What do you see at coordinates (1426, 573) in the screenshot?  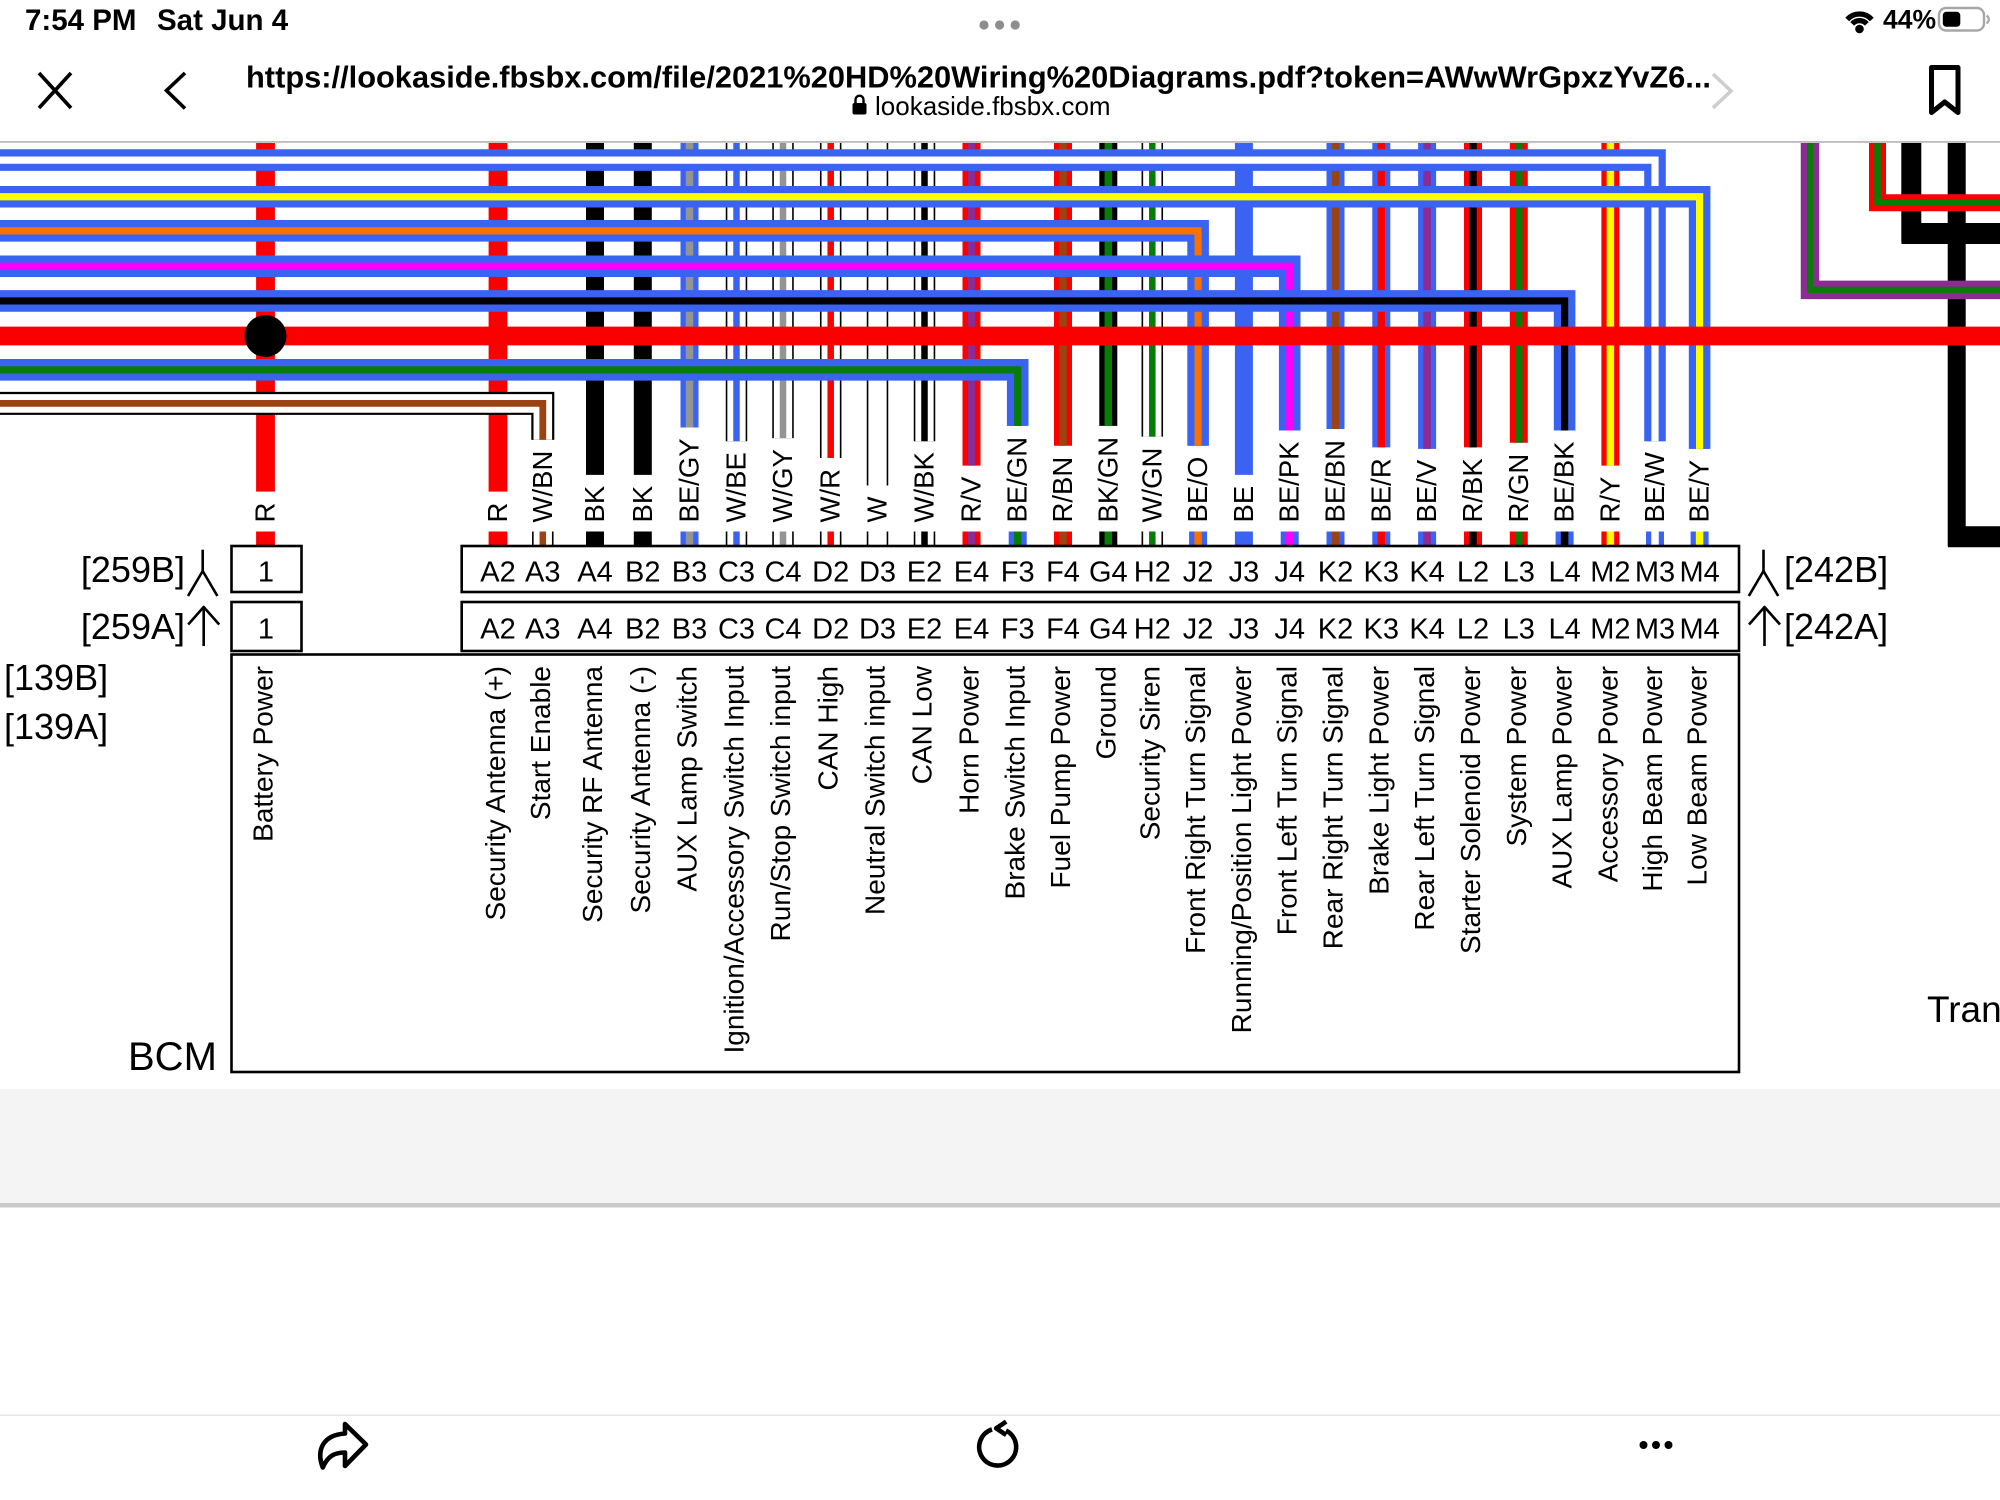 I see `svg-text: K4` at bounding box center [1426, 573].